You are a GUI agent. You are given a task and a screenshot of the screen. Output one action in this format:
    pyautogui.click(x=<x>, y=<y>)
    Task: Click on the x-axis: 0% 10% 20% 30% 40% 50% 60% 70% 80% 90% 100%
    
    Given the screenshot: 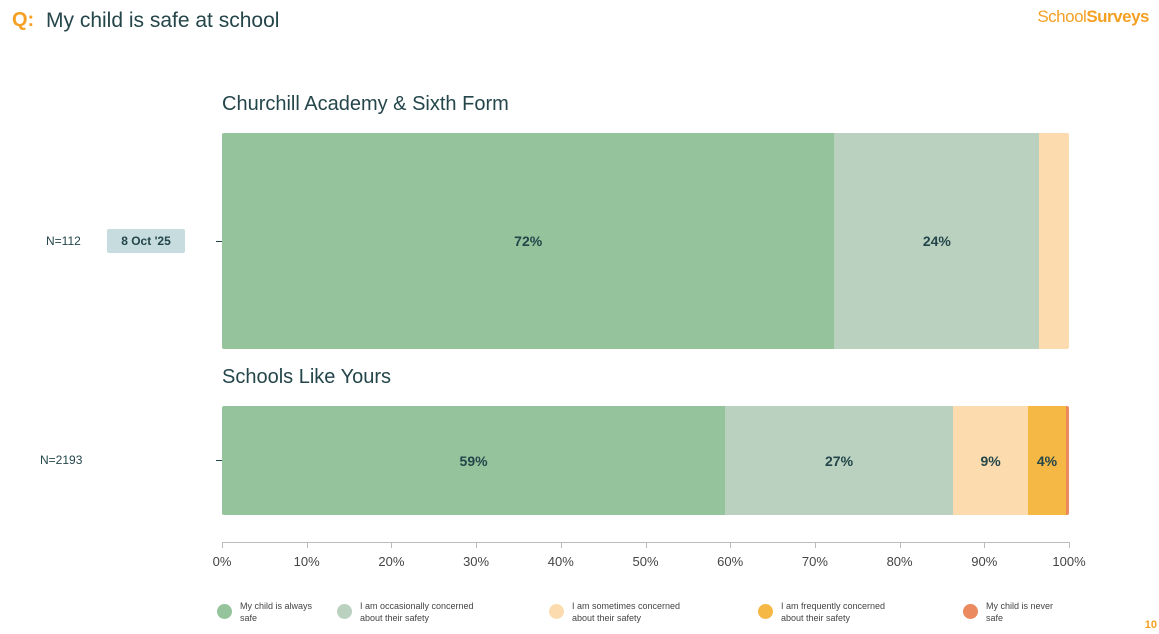 What is the action you would take?
    pyautogui.click(x=649, y=555)
    